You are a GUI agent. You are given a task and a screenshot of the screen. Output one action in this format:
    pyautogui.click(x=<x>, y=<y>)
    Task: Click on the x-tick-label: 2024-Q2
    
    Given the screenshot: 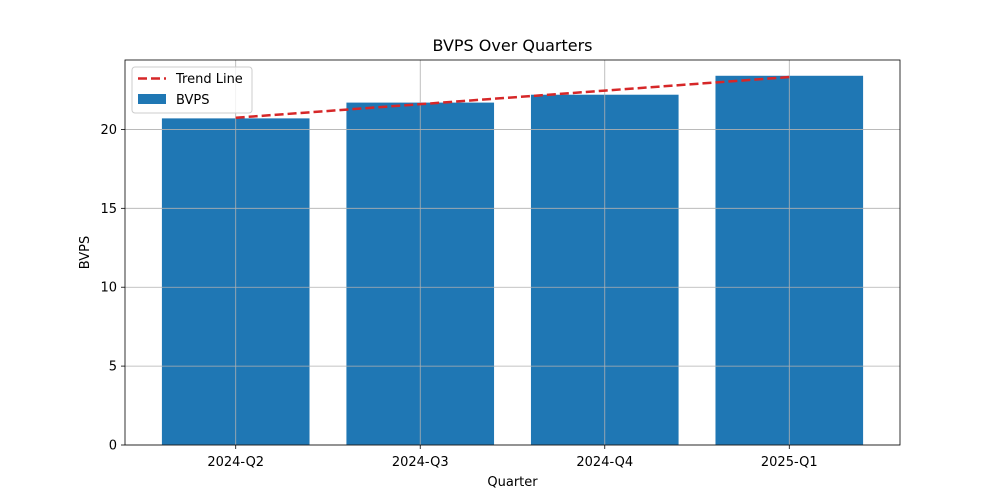 What is the action you would take?
    pyautogui.click(x=235, y=462)
    